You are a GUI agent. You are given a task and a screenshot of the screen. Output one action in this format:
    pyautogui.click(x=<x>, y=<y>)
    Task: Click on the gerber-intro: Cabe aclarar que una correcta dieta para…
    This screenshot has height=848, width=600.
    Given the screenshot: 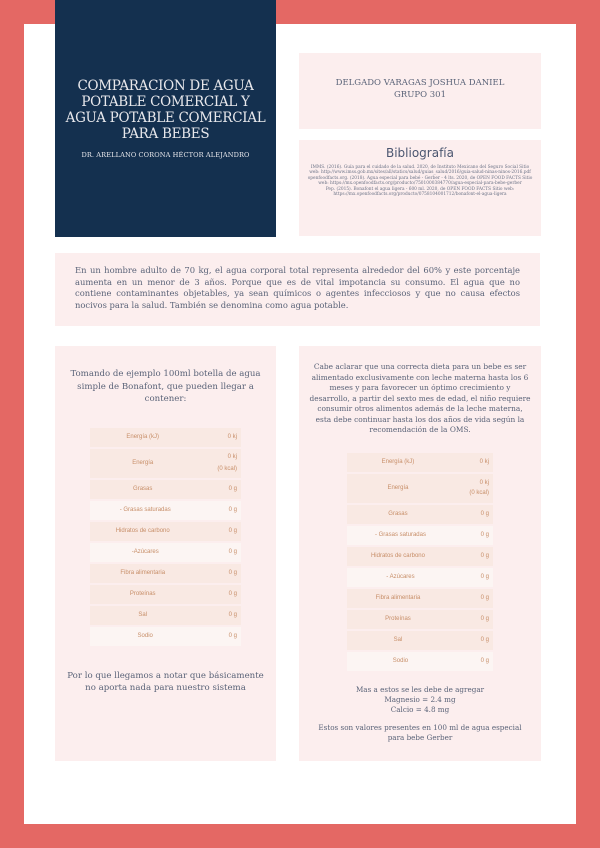 What is the action you would take?
    pyautogui.click(x=420, y=398)
    